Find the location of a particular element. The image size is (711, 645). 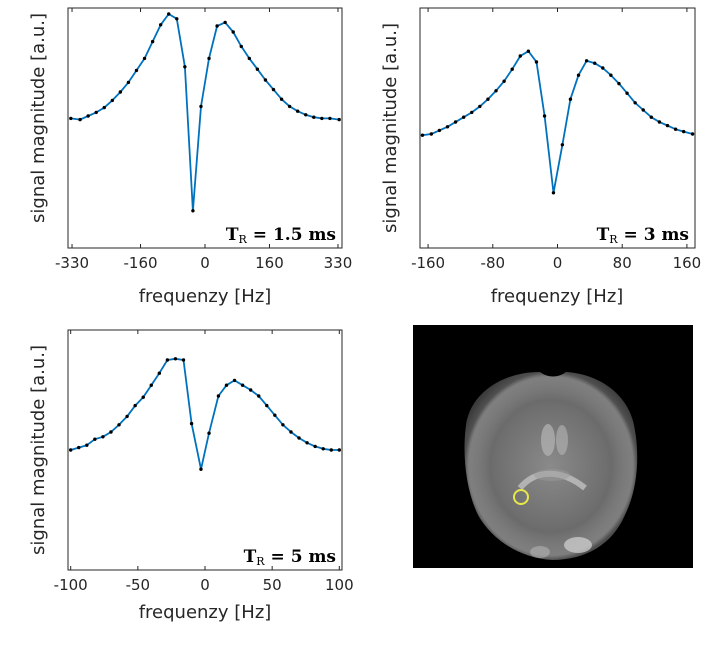

ventricle-left is located at coordinates (548, 440).